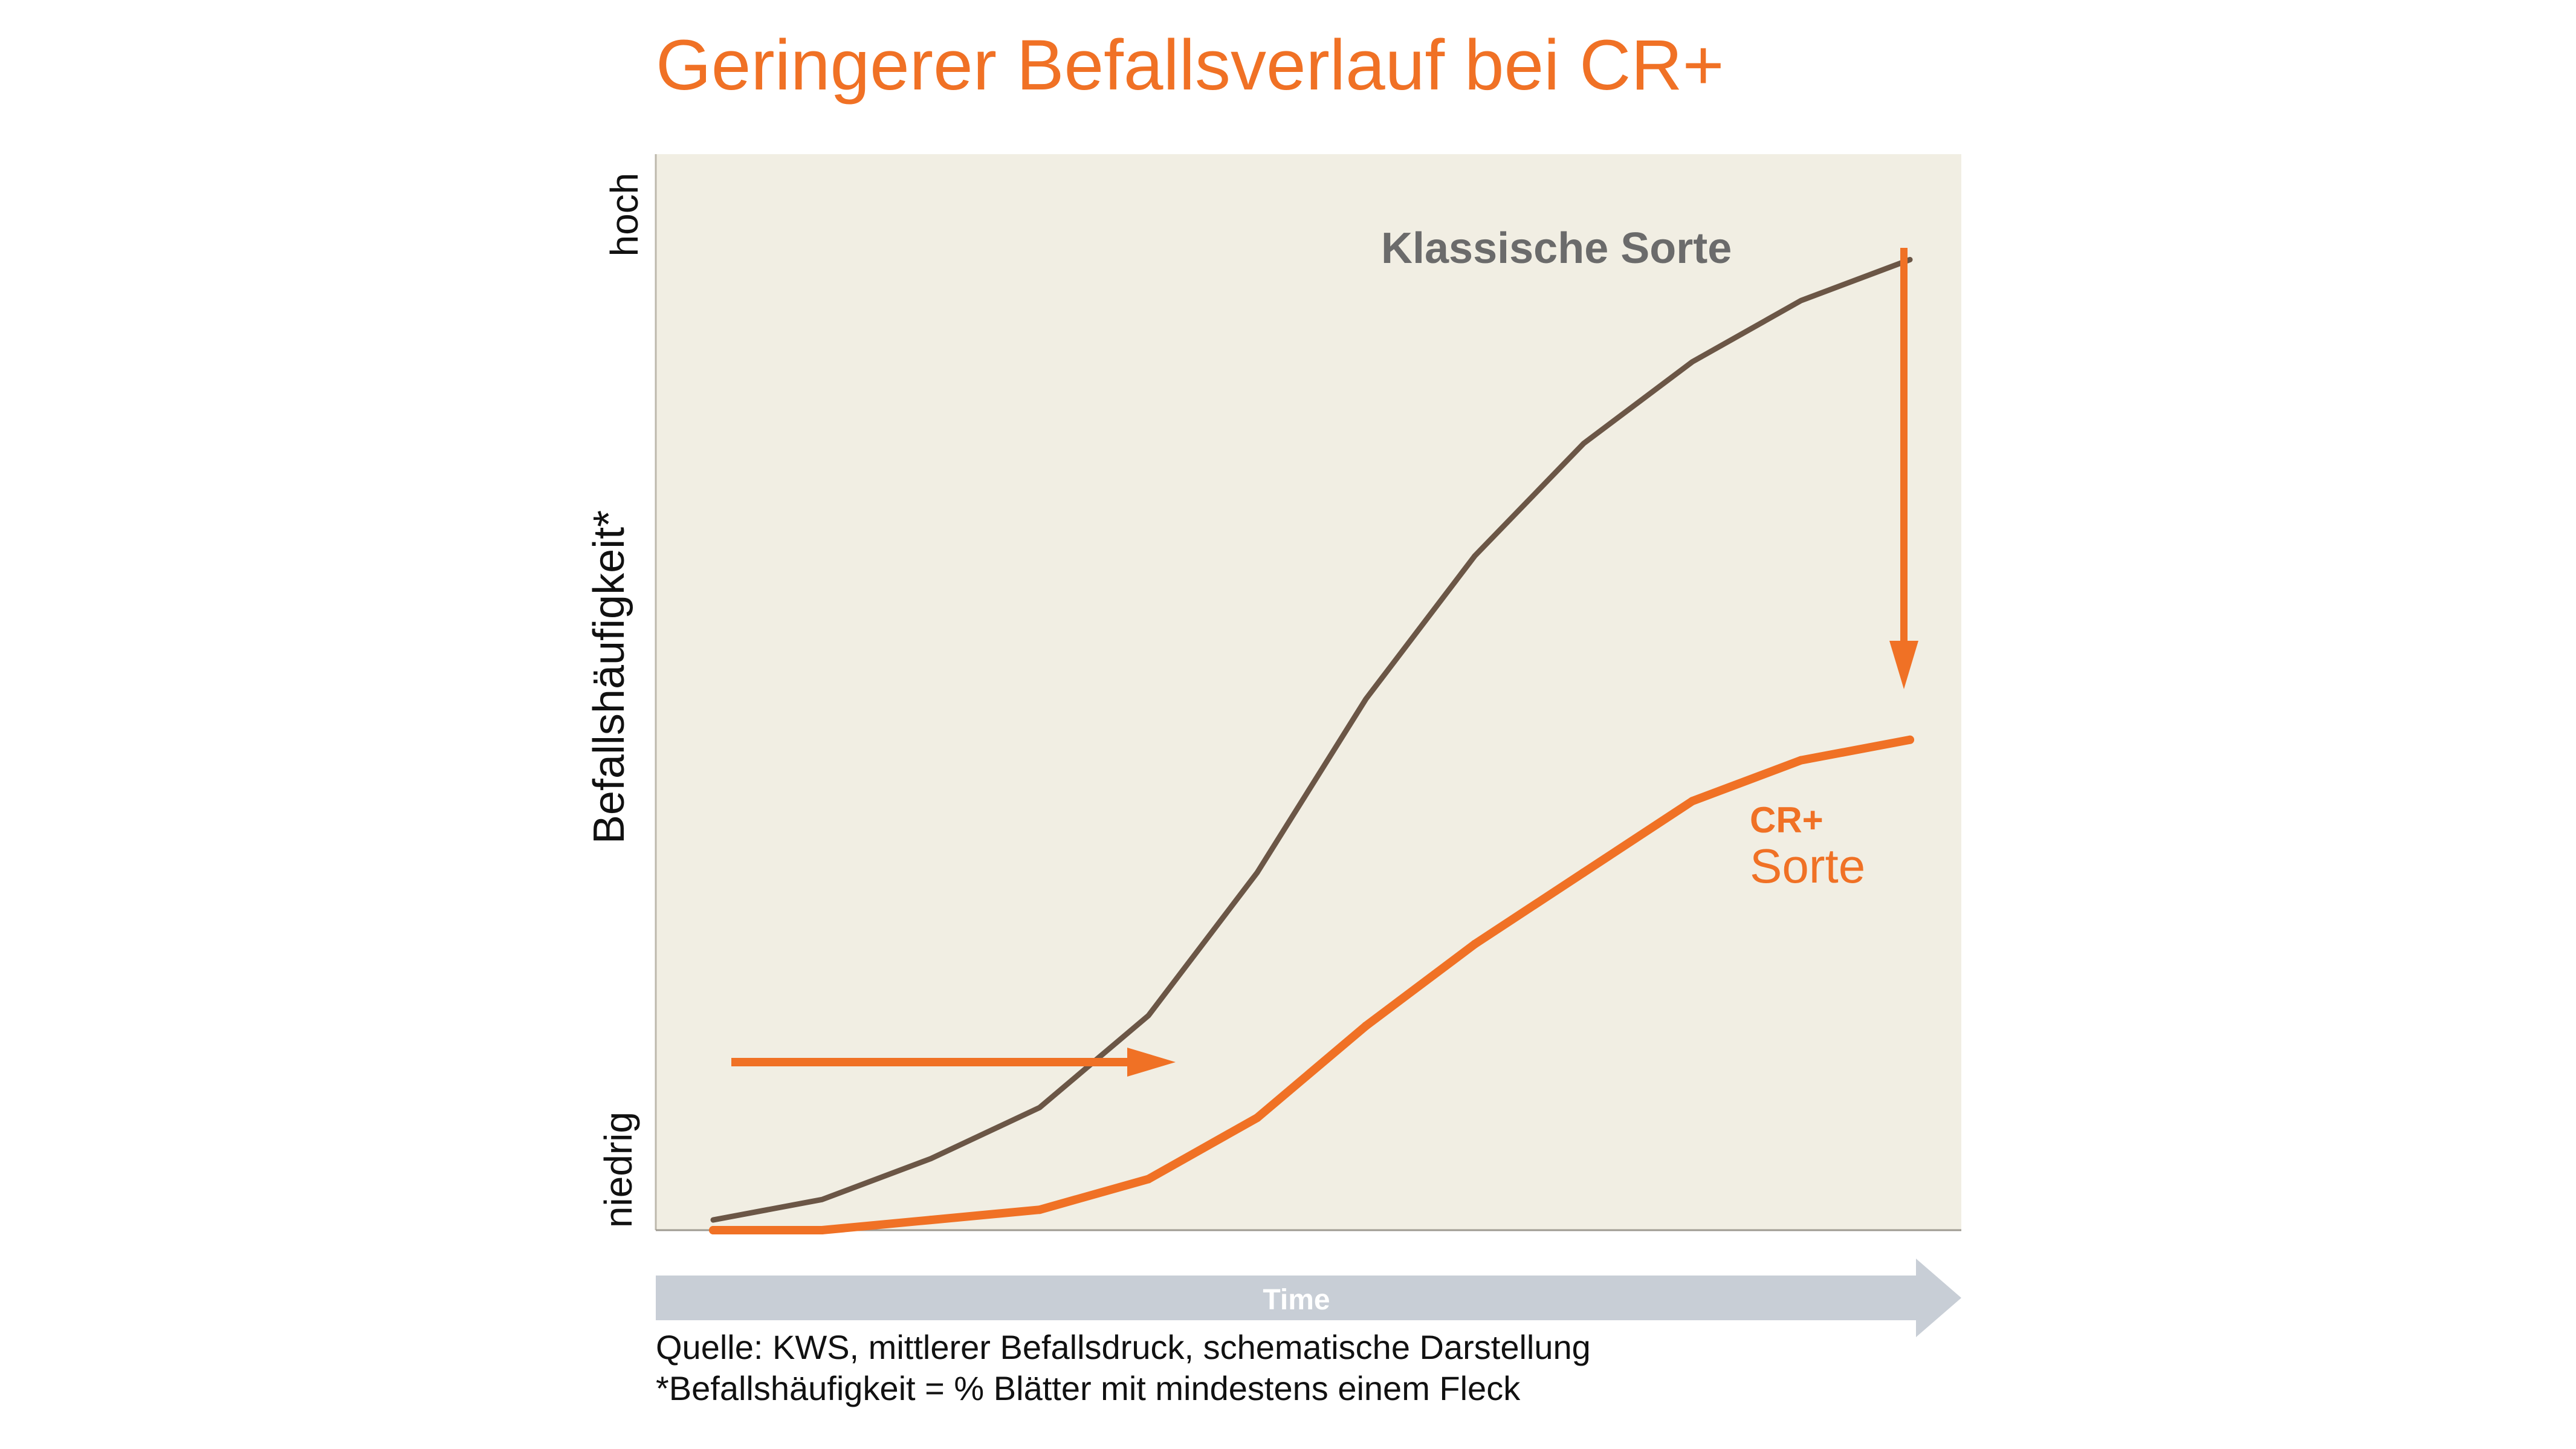 Image resolution: width=2576 pixels, height=1449 pixels. Describe the element at coordinates (624, 215) in the screenshot. I see `y-tick-high: hoch` at that location.